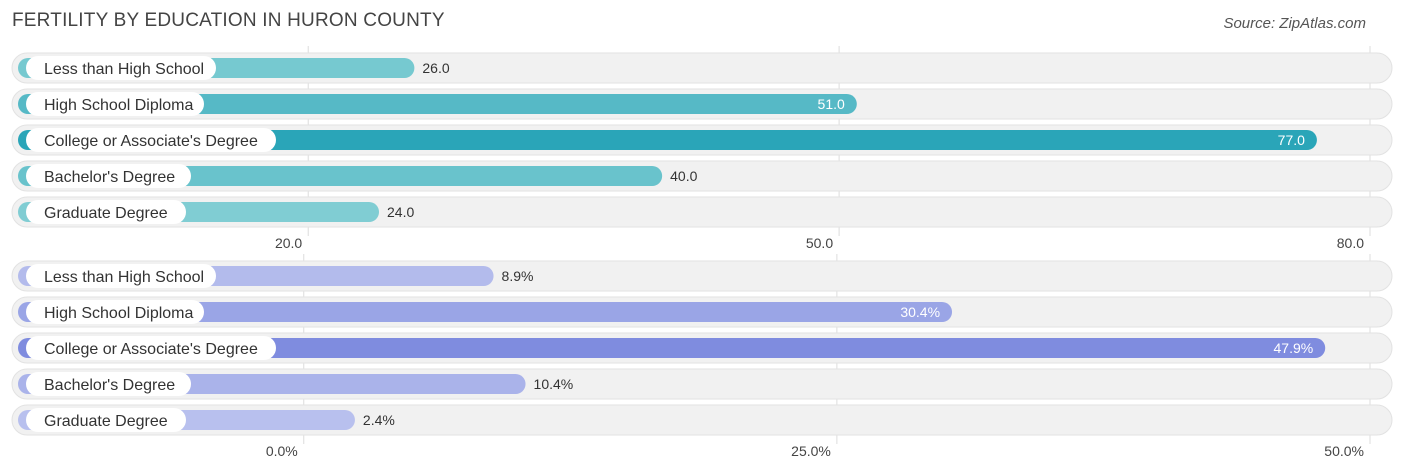  What do you see at coordinates (702, 384) in the screenshot?
I see `bar-row-bachelor-s-degree: Bachelor's Degree 10.4%` at bounding box center [702, 384].